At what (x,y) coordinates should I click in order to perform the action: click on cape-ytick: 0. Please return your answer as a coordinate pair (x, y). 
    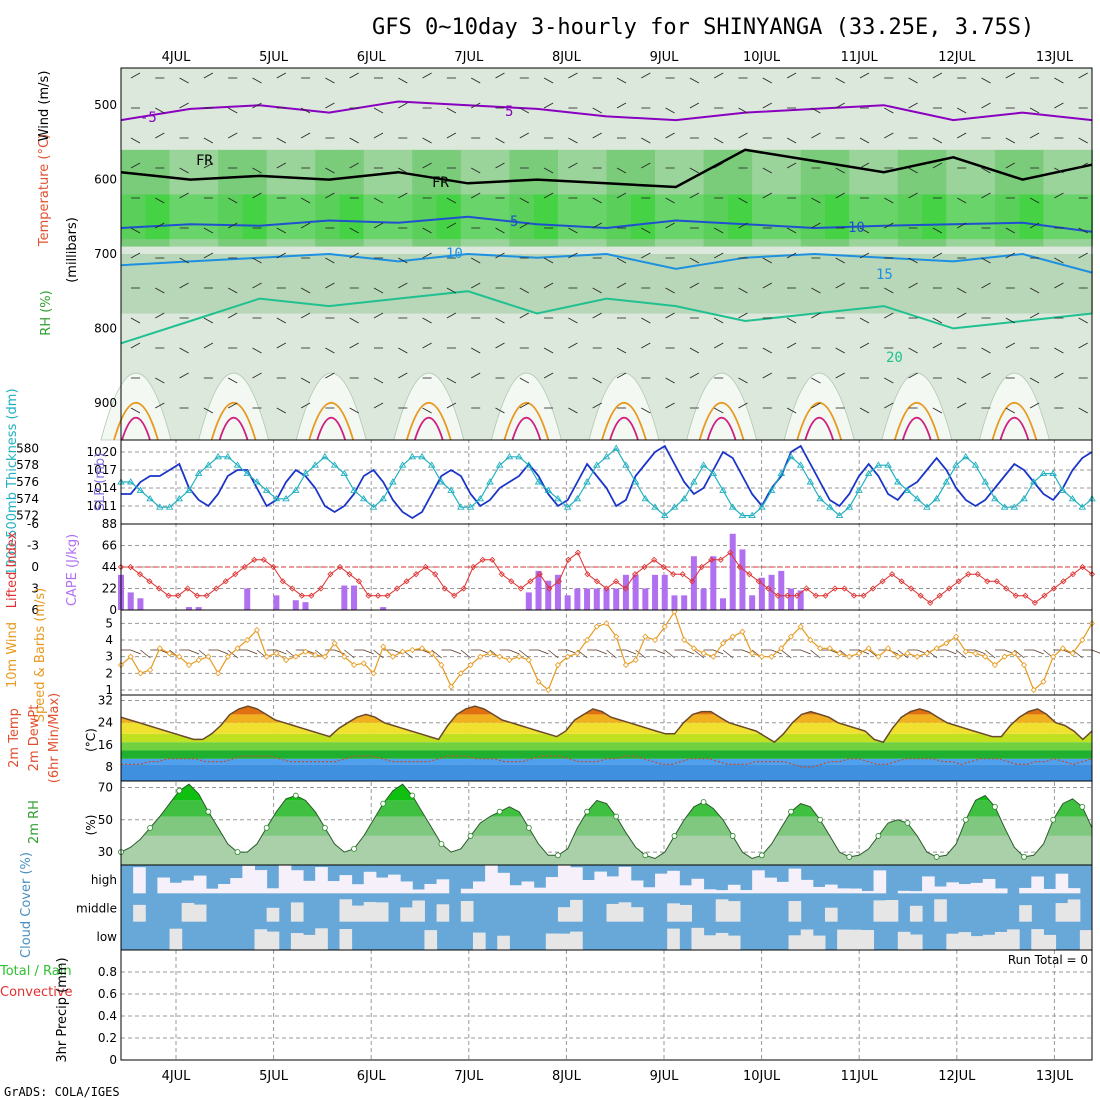
    Looking at the image, I should click on (113, 610).